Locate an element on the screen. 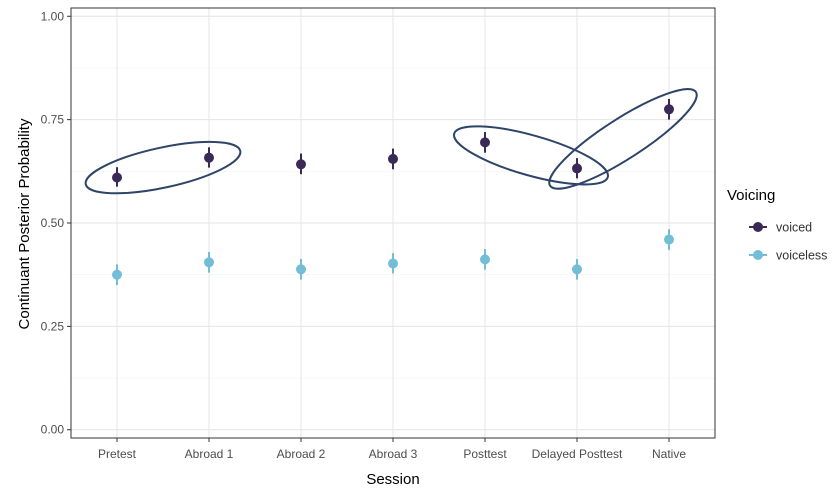 The image size is (838, 488). legend: Voicing voiced voiceless is located at coordinates (777, 225).